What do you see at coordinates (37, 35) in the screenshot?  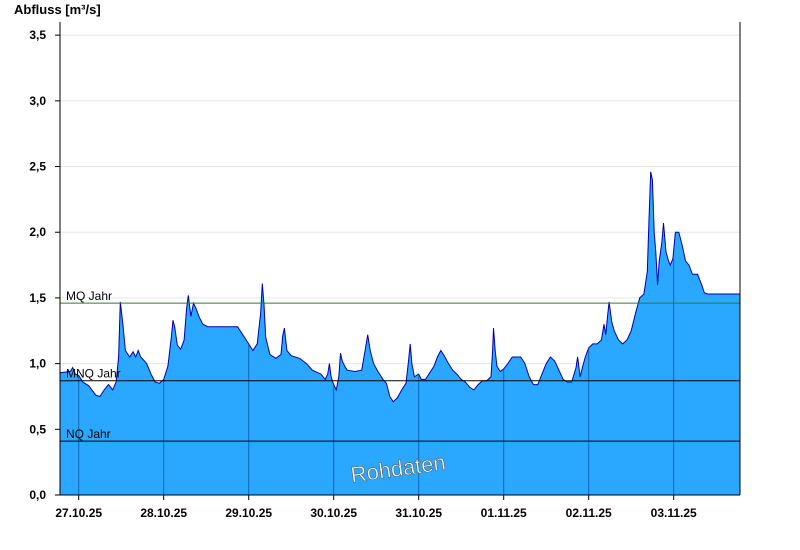 I see `y-tick-label: 3,5` at bounding box center [37, 35].